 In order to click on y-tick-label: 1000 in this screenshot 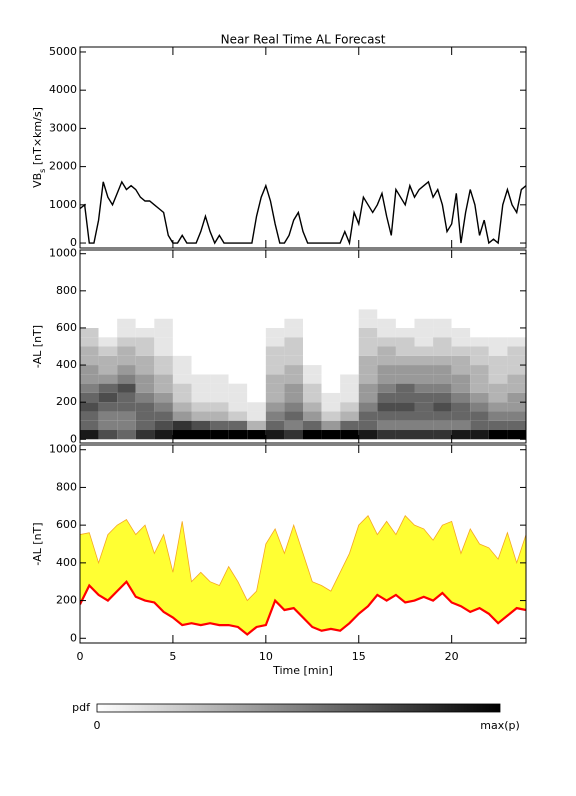, I will do `click(63, 204)`.